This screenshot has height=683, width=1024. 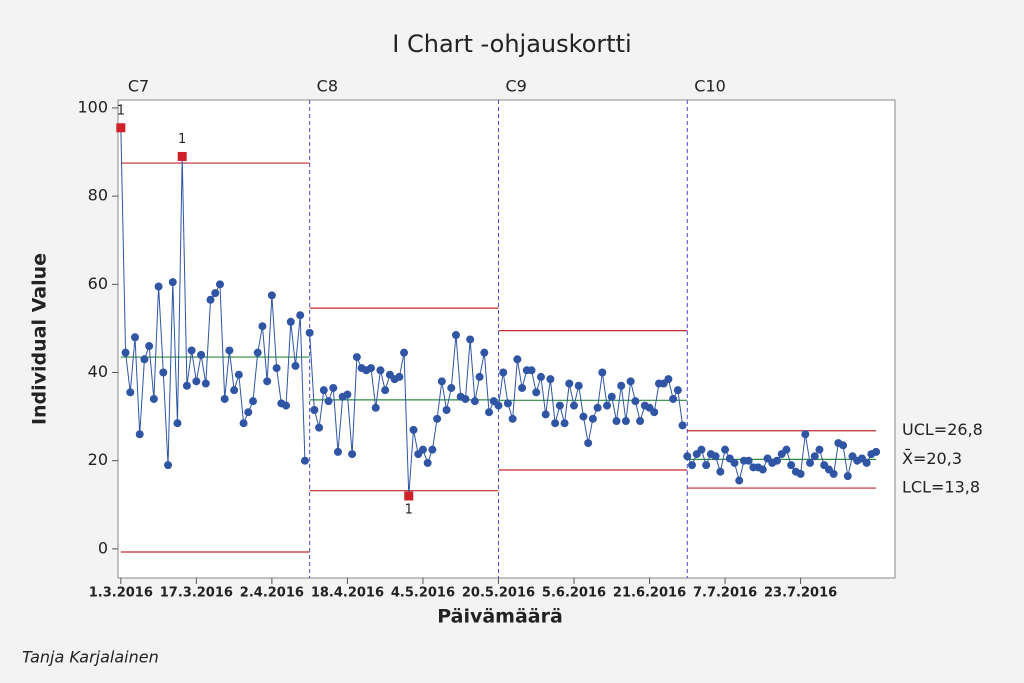 What do you see at coordinates (409, 496) in the screenshot?
I see `flagged-point` at bounding box center [409, 496].